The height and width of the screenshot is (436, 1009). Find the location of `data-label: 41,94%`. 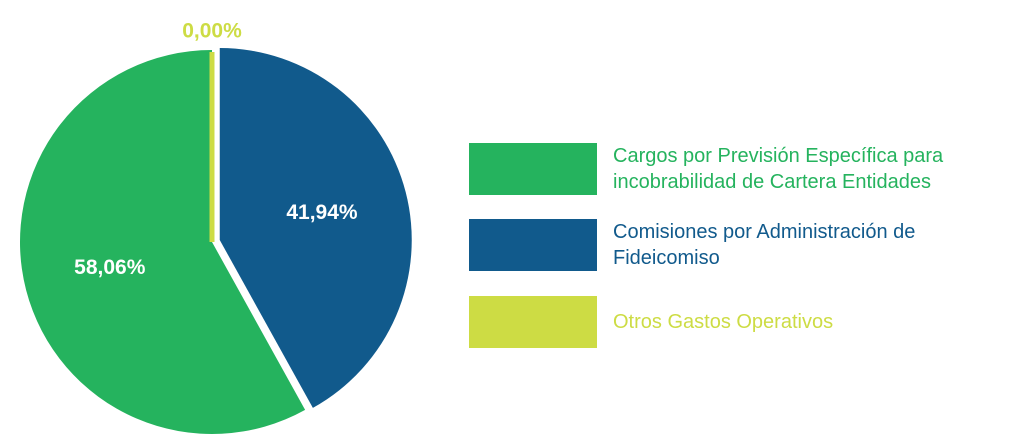

data-label: 41,94% is located at coordinates (322, 212).